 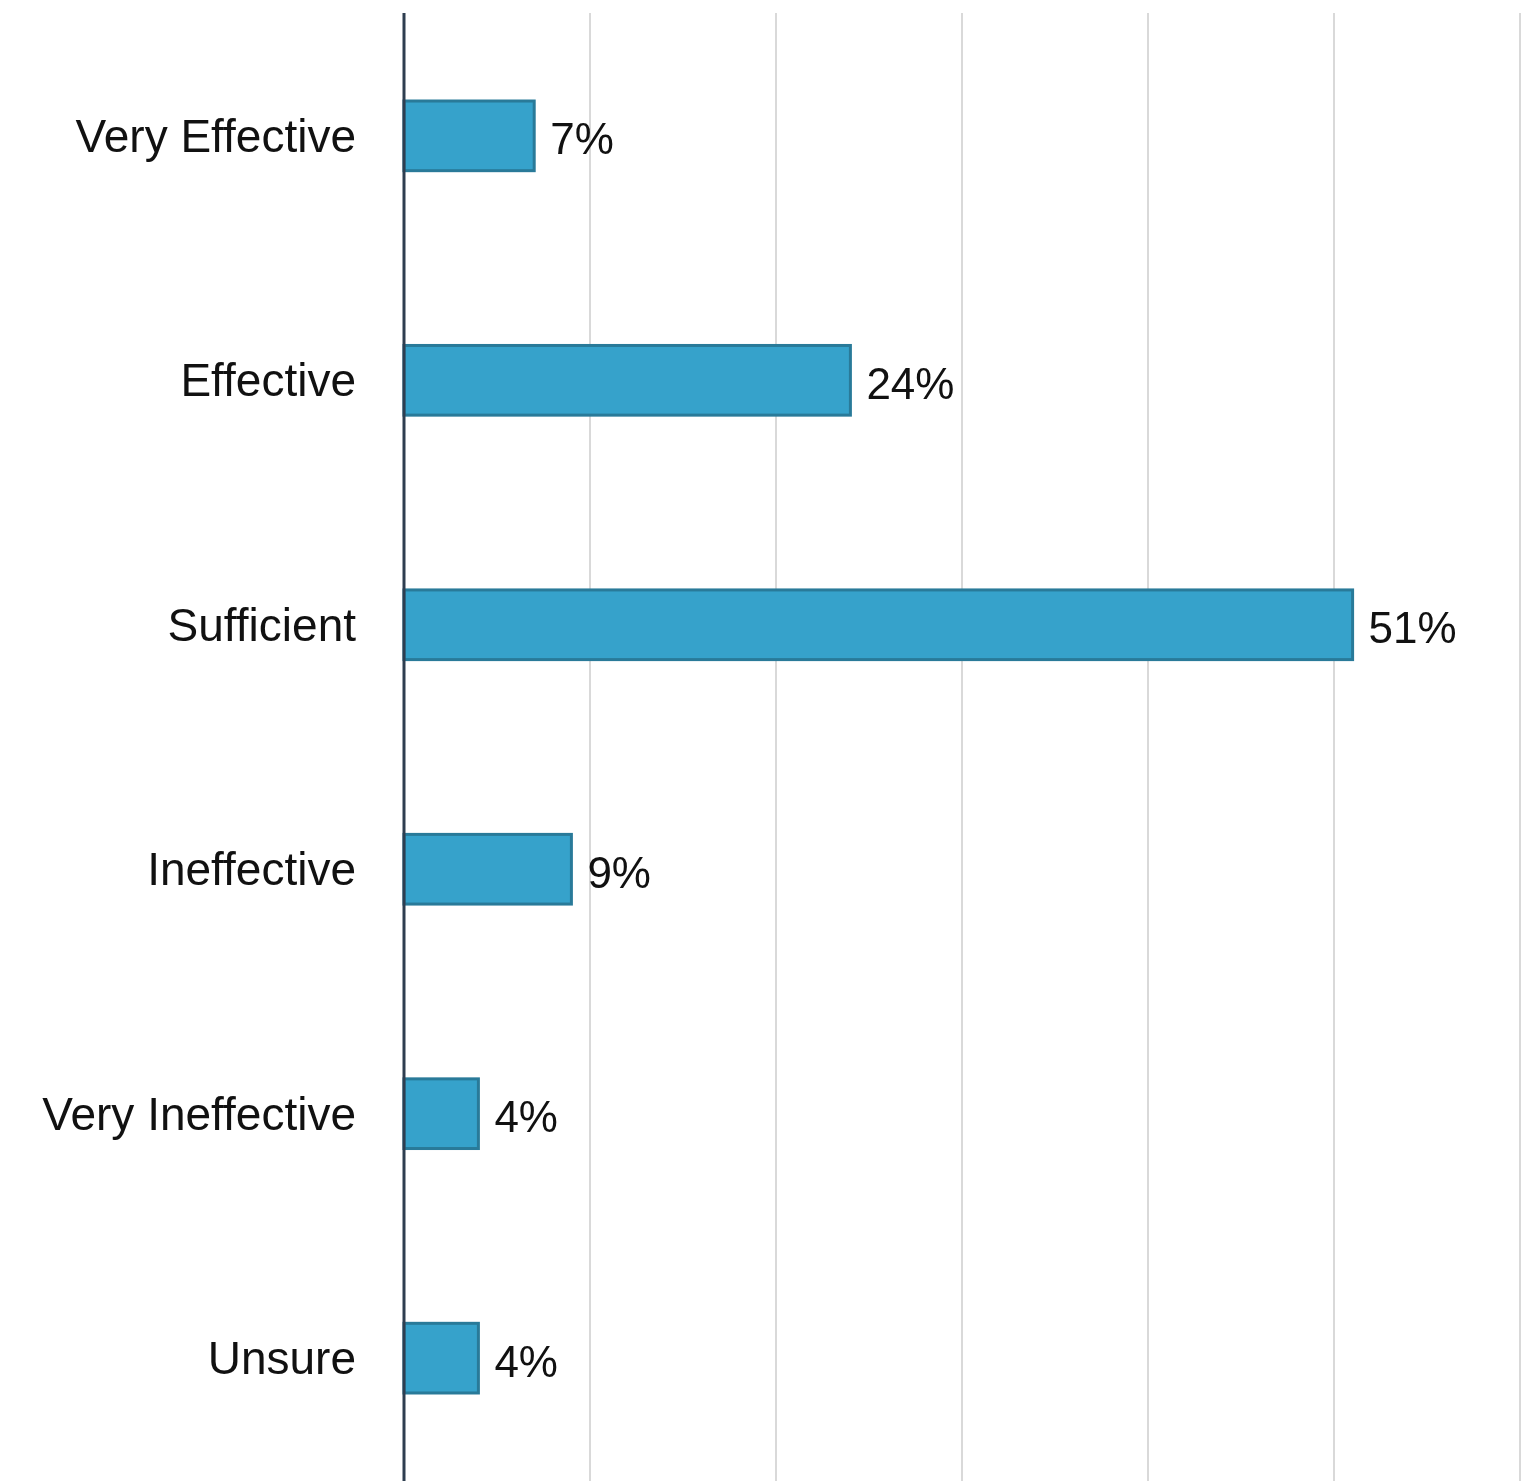 I want to click on y-tick-label: Sufficient, so click(x=262, y=624).